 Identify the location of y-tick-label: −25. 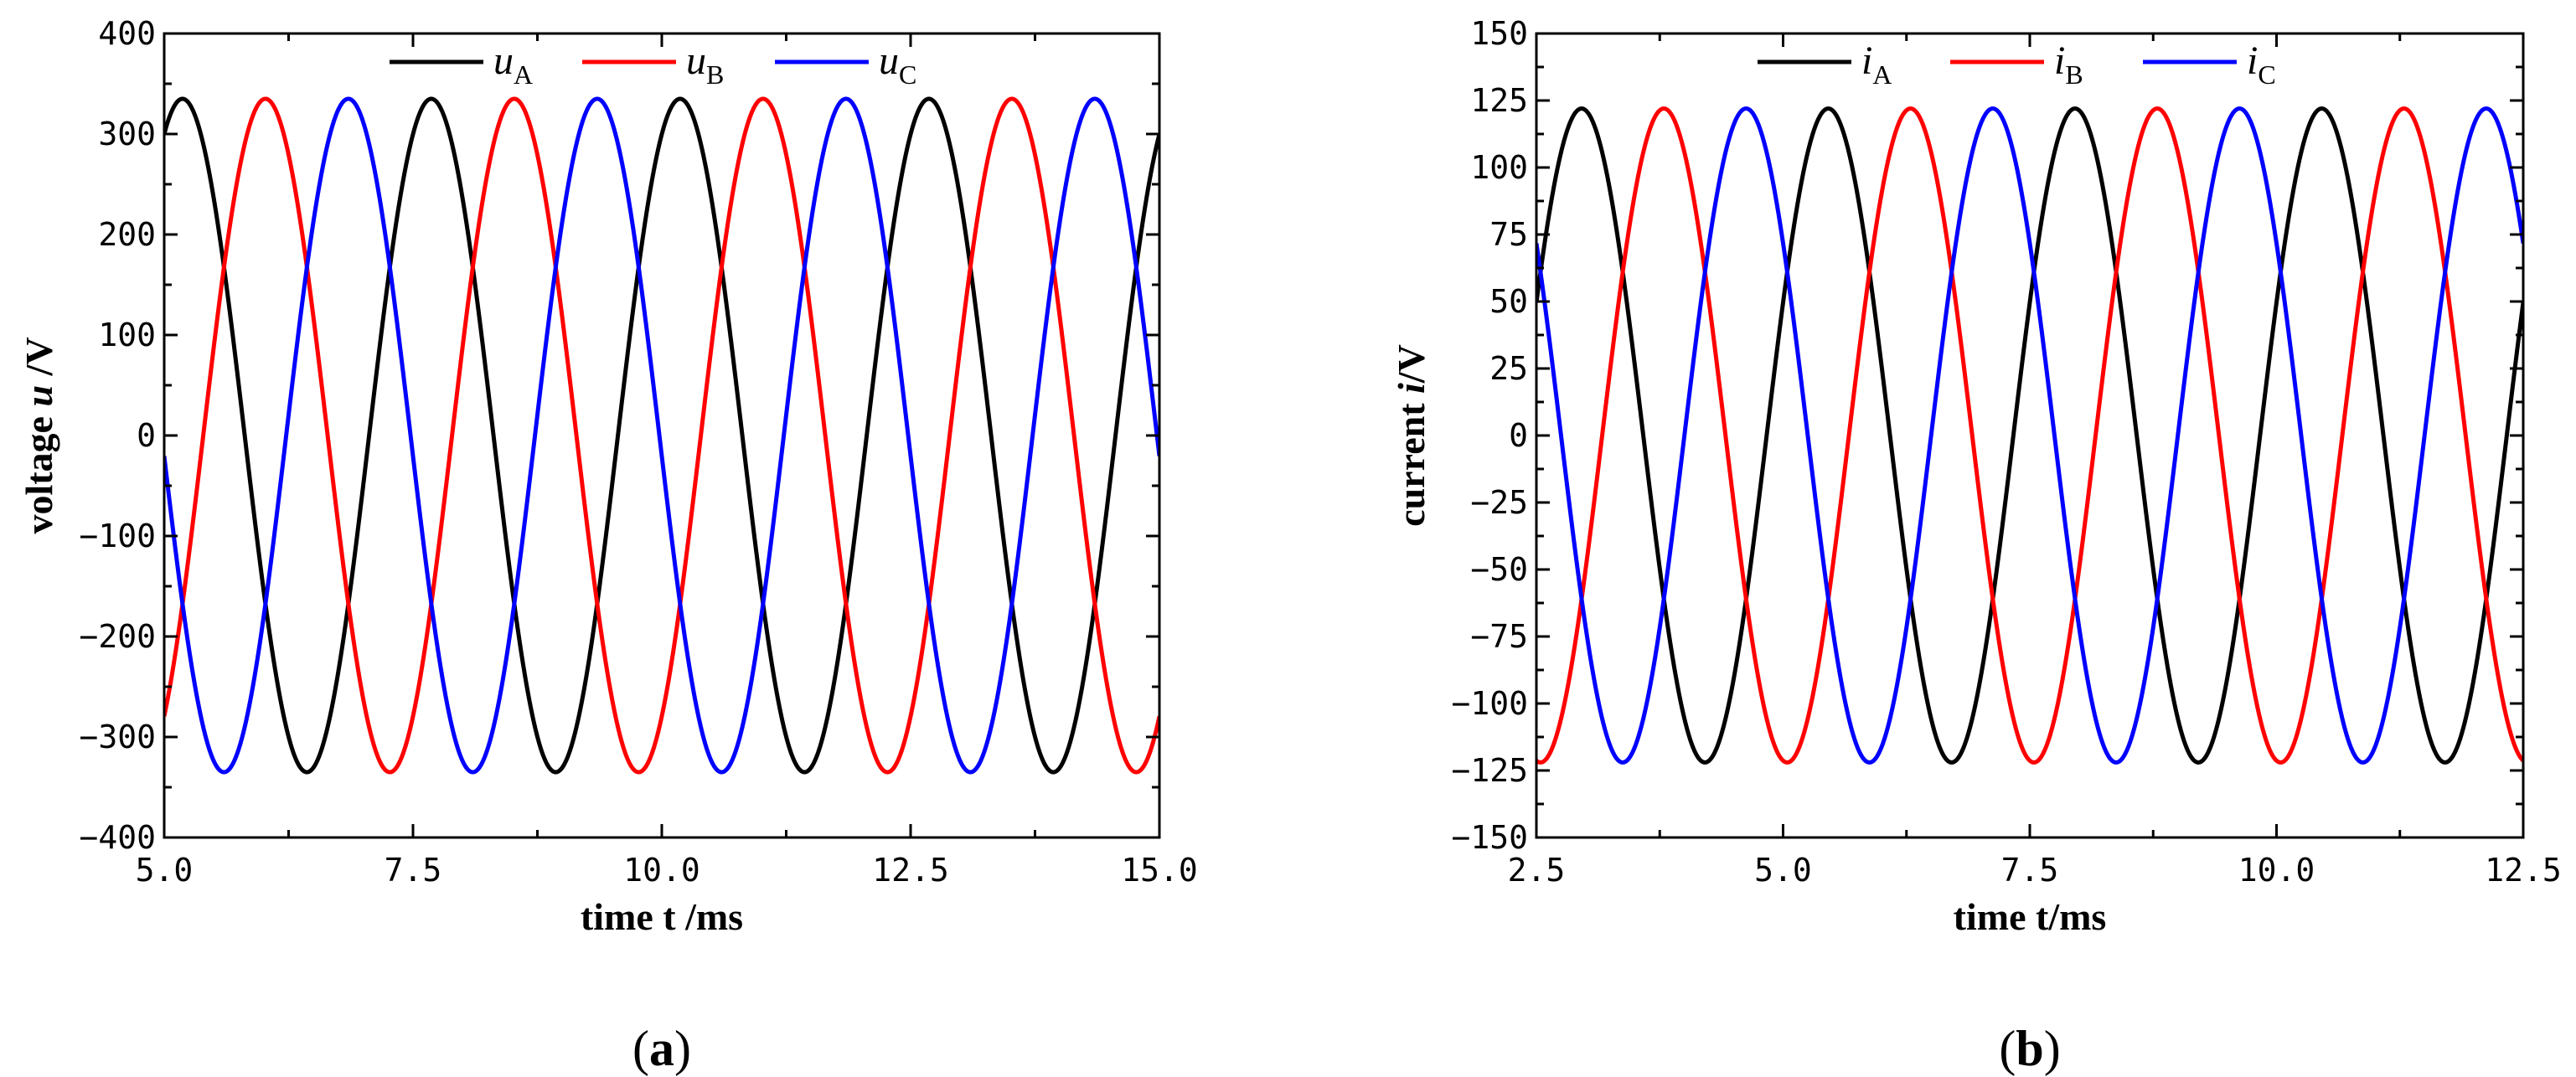
(1499, 502).